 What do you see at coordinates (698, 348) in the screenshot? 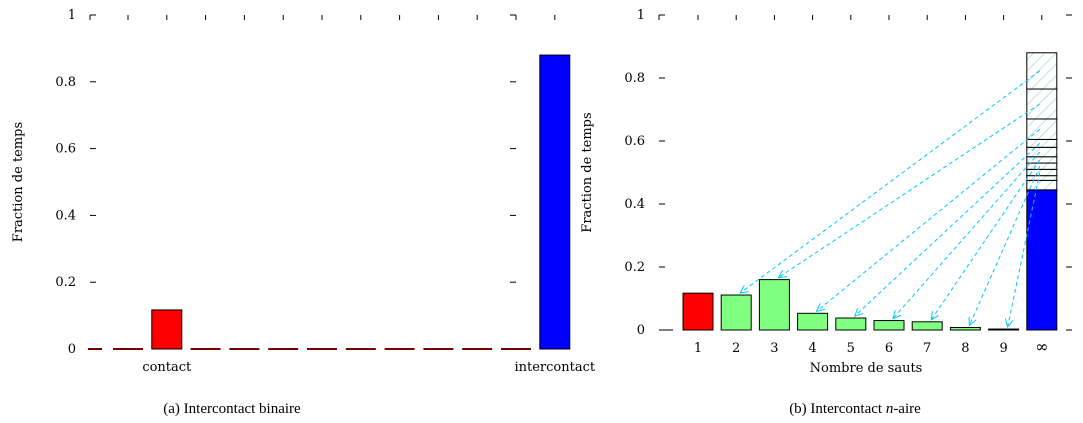
I see `x-tick-label: 1` at bounding box center [698, 348].